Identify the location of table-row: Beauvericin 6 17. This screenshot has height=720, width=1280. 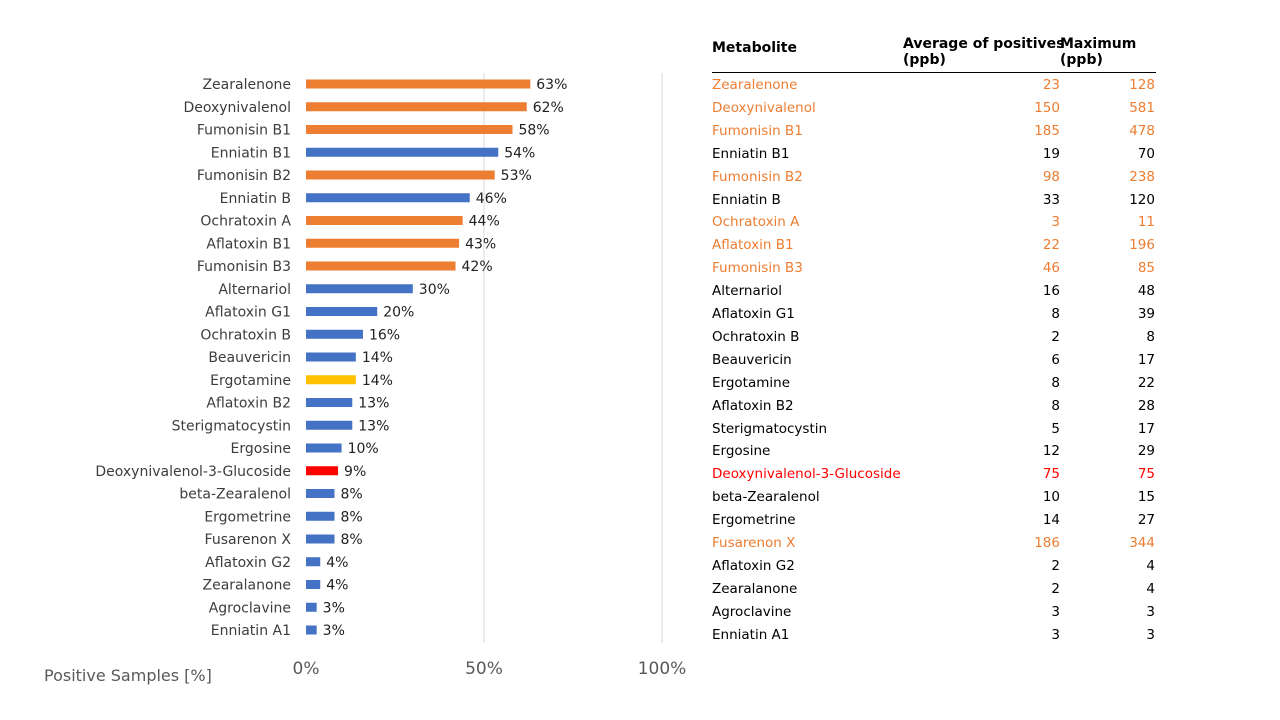
(934, 360).